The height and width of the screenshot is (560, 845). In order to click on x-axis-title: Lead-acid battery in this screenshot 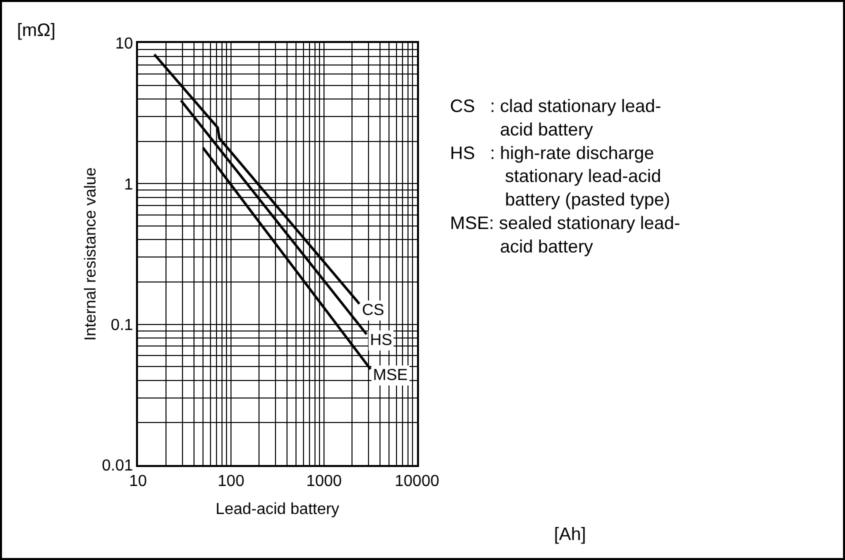, I will do `click(278, 509)`.